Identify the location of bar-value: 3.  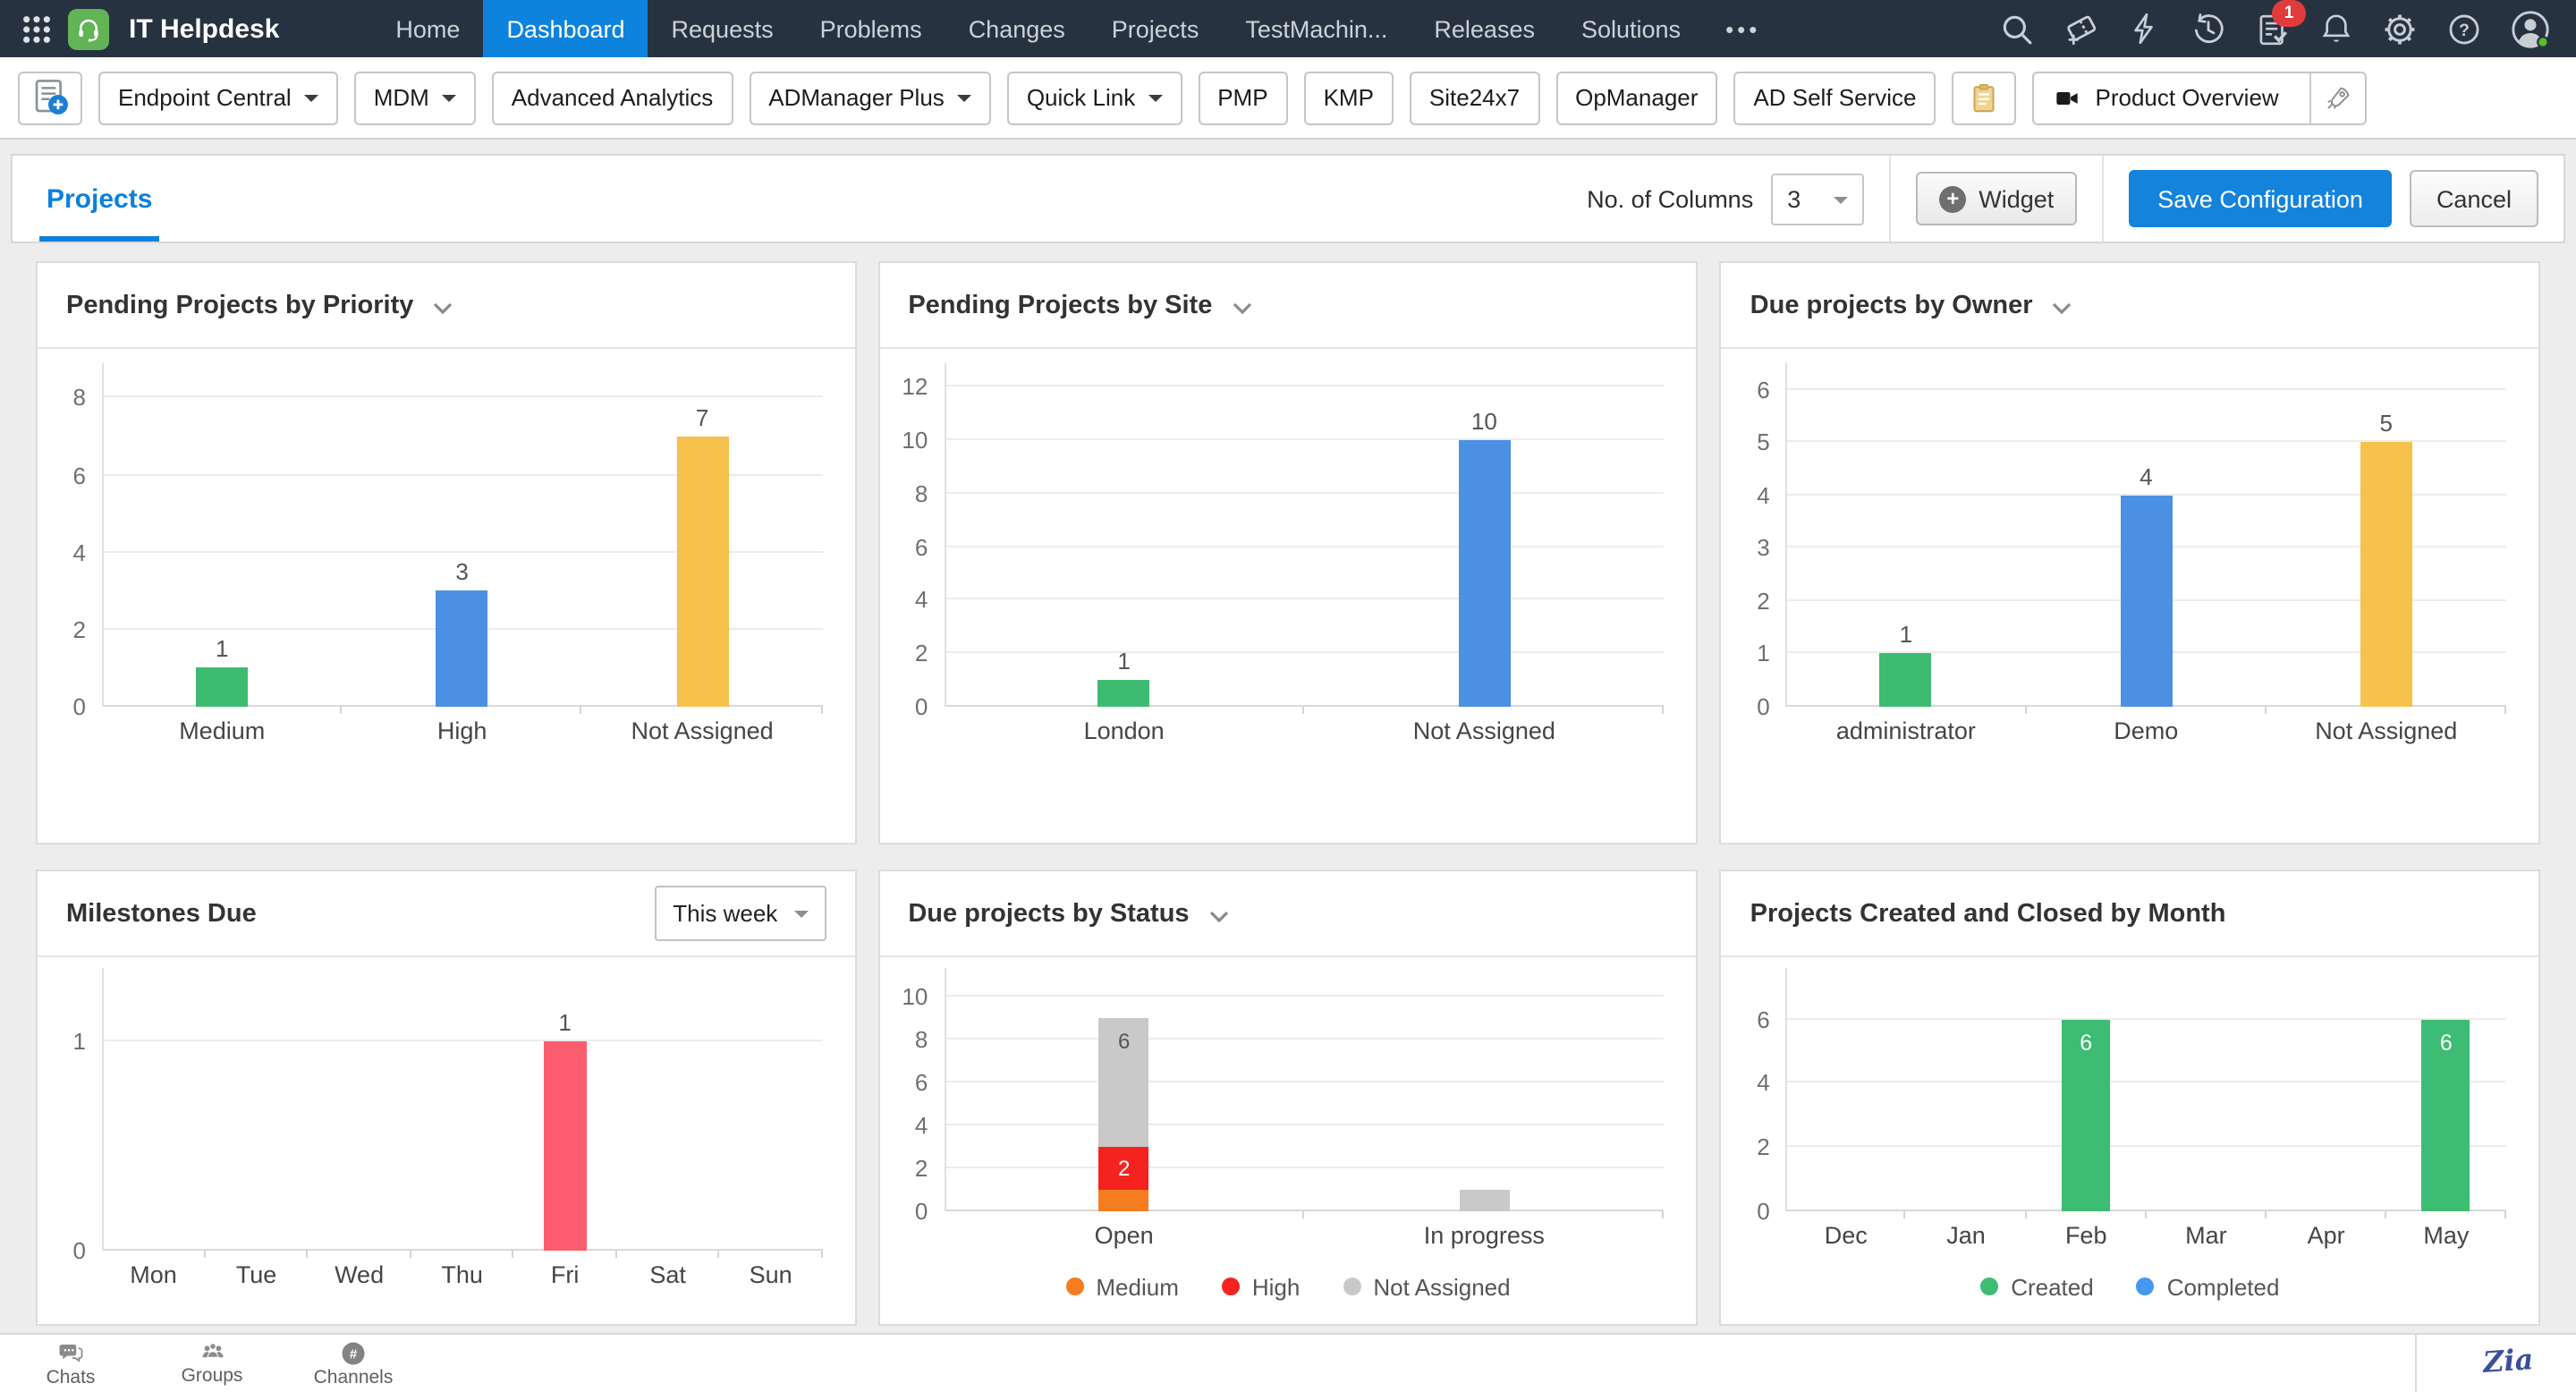
(462, 572).